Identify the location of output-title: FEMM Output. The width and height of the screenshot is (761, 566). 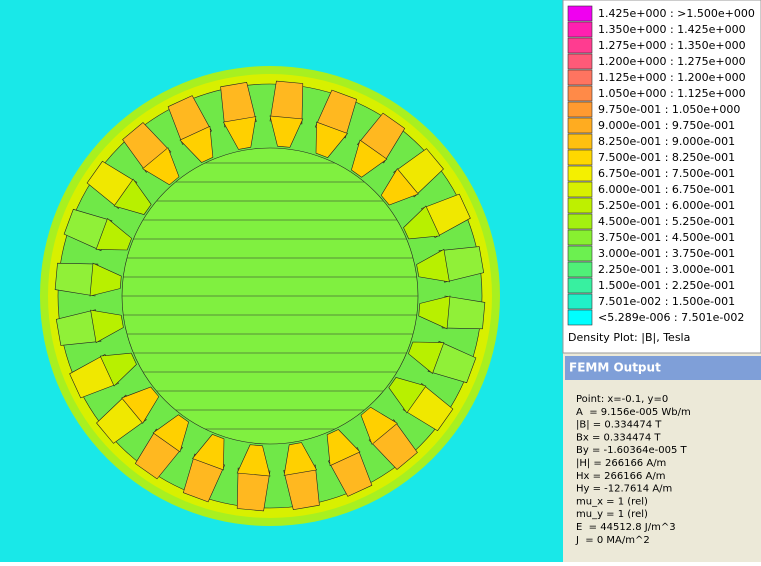
(615, 368).